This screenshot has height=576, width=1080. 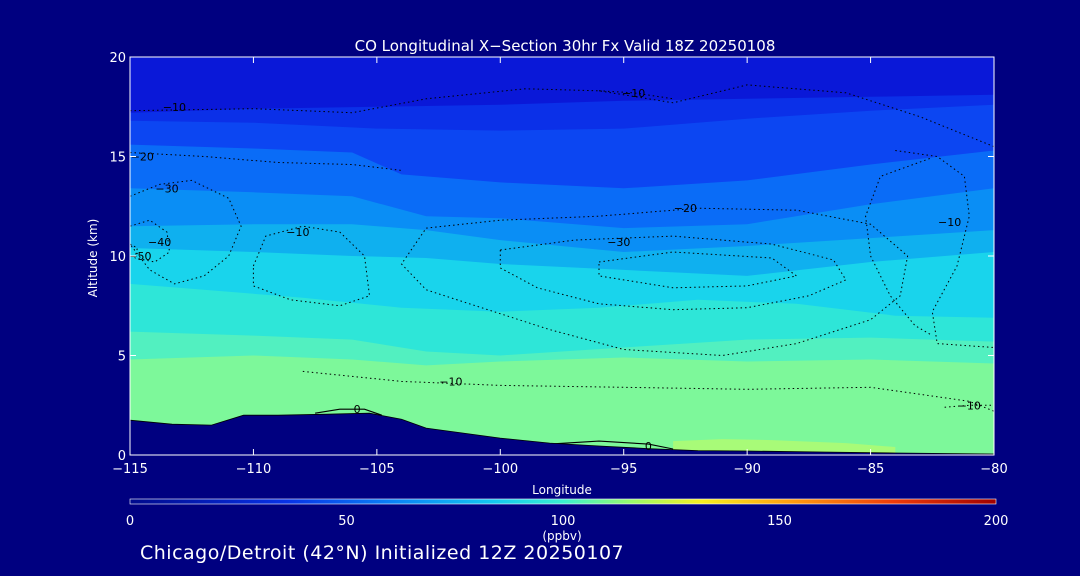 What do you see at coordinates (648, 446) in the screenshot?
I see `contour-label-15: 0` at bounding box center [648, 446].